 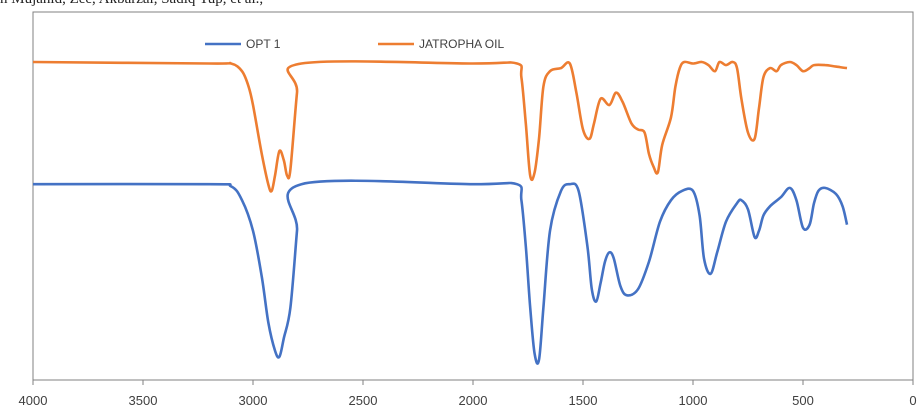 What do you see at coordinates (473, 400) in the screenshot?
I see `x-tick-label: 2000` at bounding box center [473, 400].